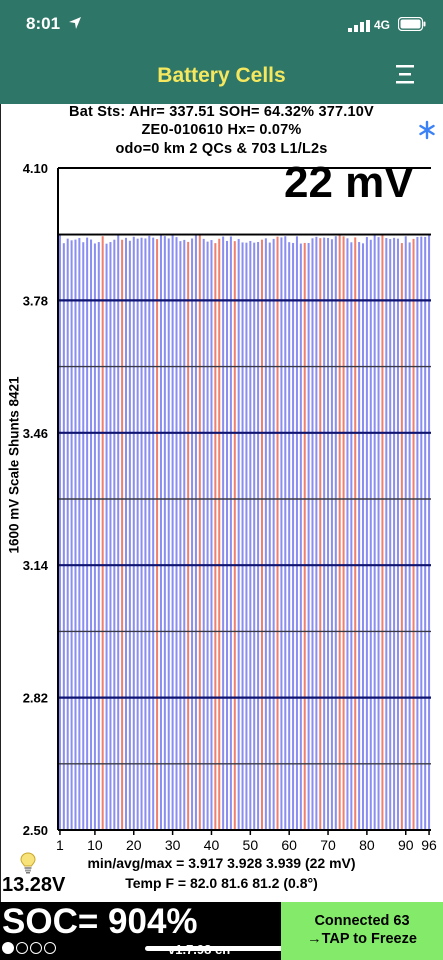 This screenshot has width=443, height=960. I want to click on page-dots, so click(29, 948).